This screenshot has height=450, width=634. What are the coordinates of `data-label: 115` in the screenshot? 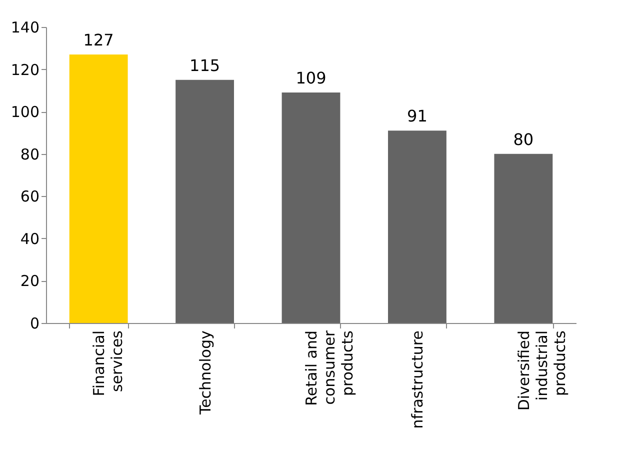 It's located at (205, 65).